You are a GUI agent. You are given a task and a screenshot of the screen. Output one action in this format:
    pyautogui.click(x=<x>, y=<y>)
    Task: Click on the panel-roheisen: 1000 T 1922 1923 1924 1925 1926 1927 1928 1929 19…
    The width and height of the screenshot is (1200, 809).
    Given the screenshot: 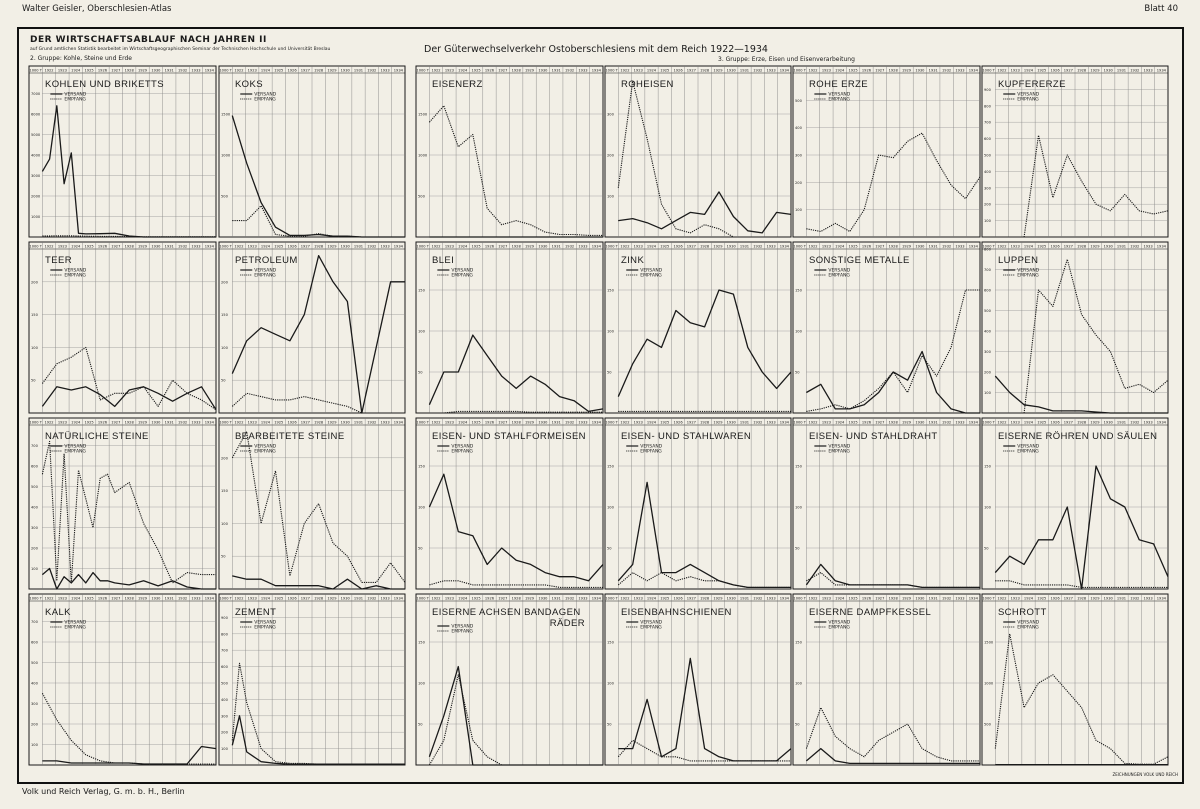 What is the action you would take?
    pyautogui.click(x=698, y=151)
    